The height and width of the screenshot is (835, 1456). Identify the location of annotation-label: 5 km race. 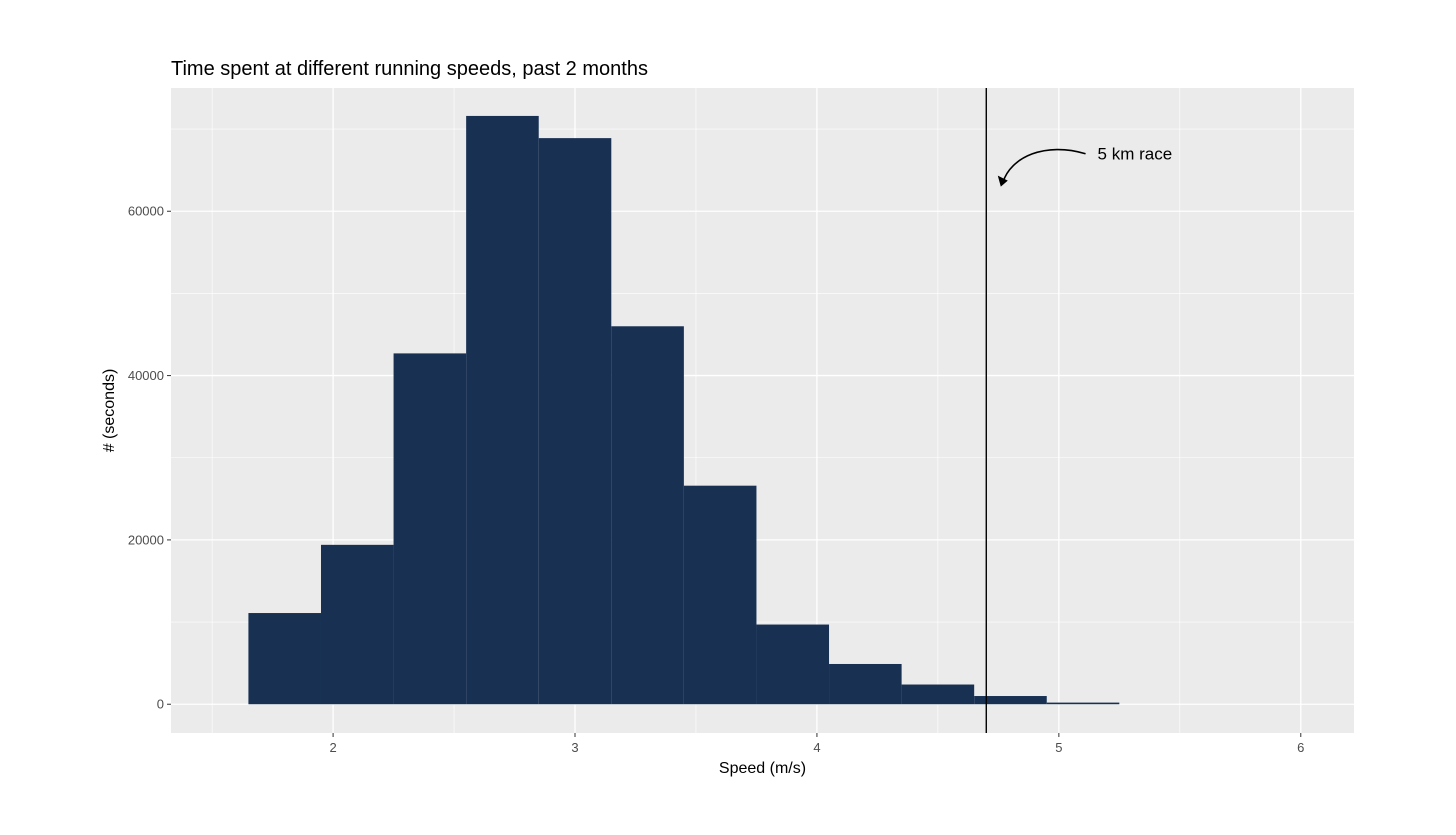
(1135, 154).